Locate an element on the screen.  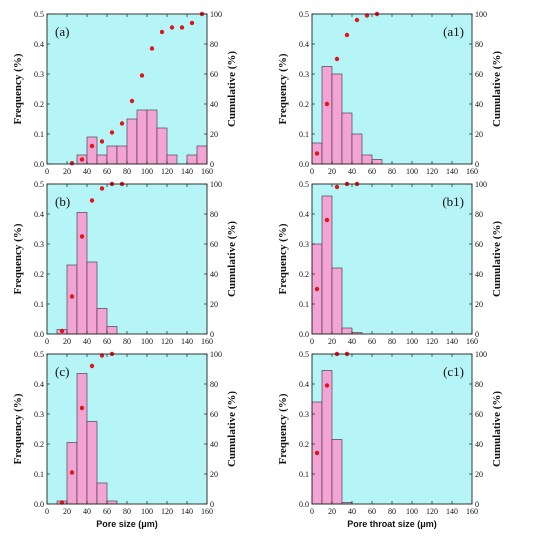
panel-label: (b1) is located at coordinates (453, 201).